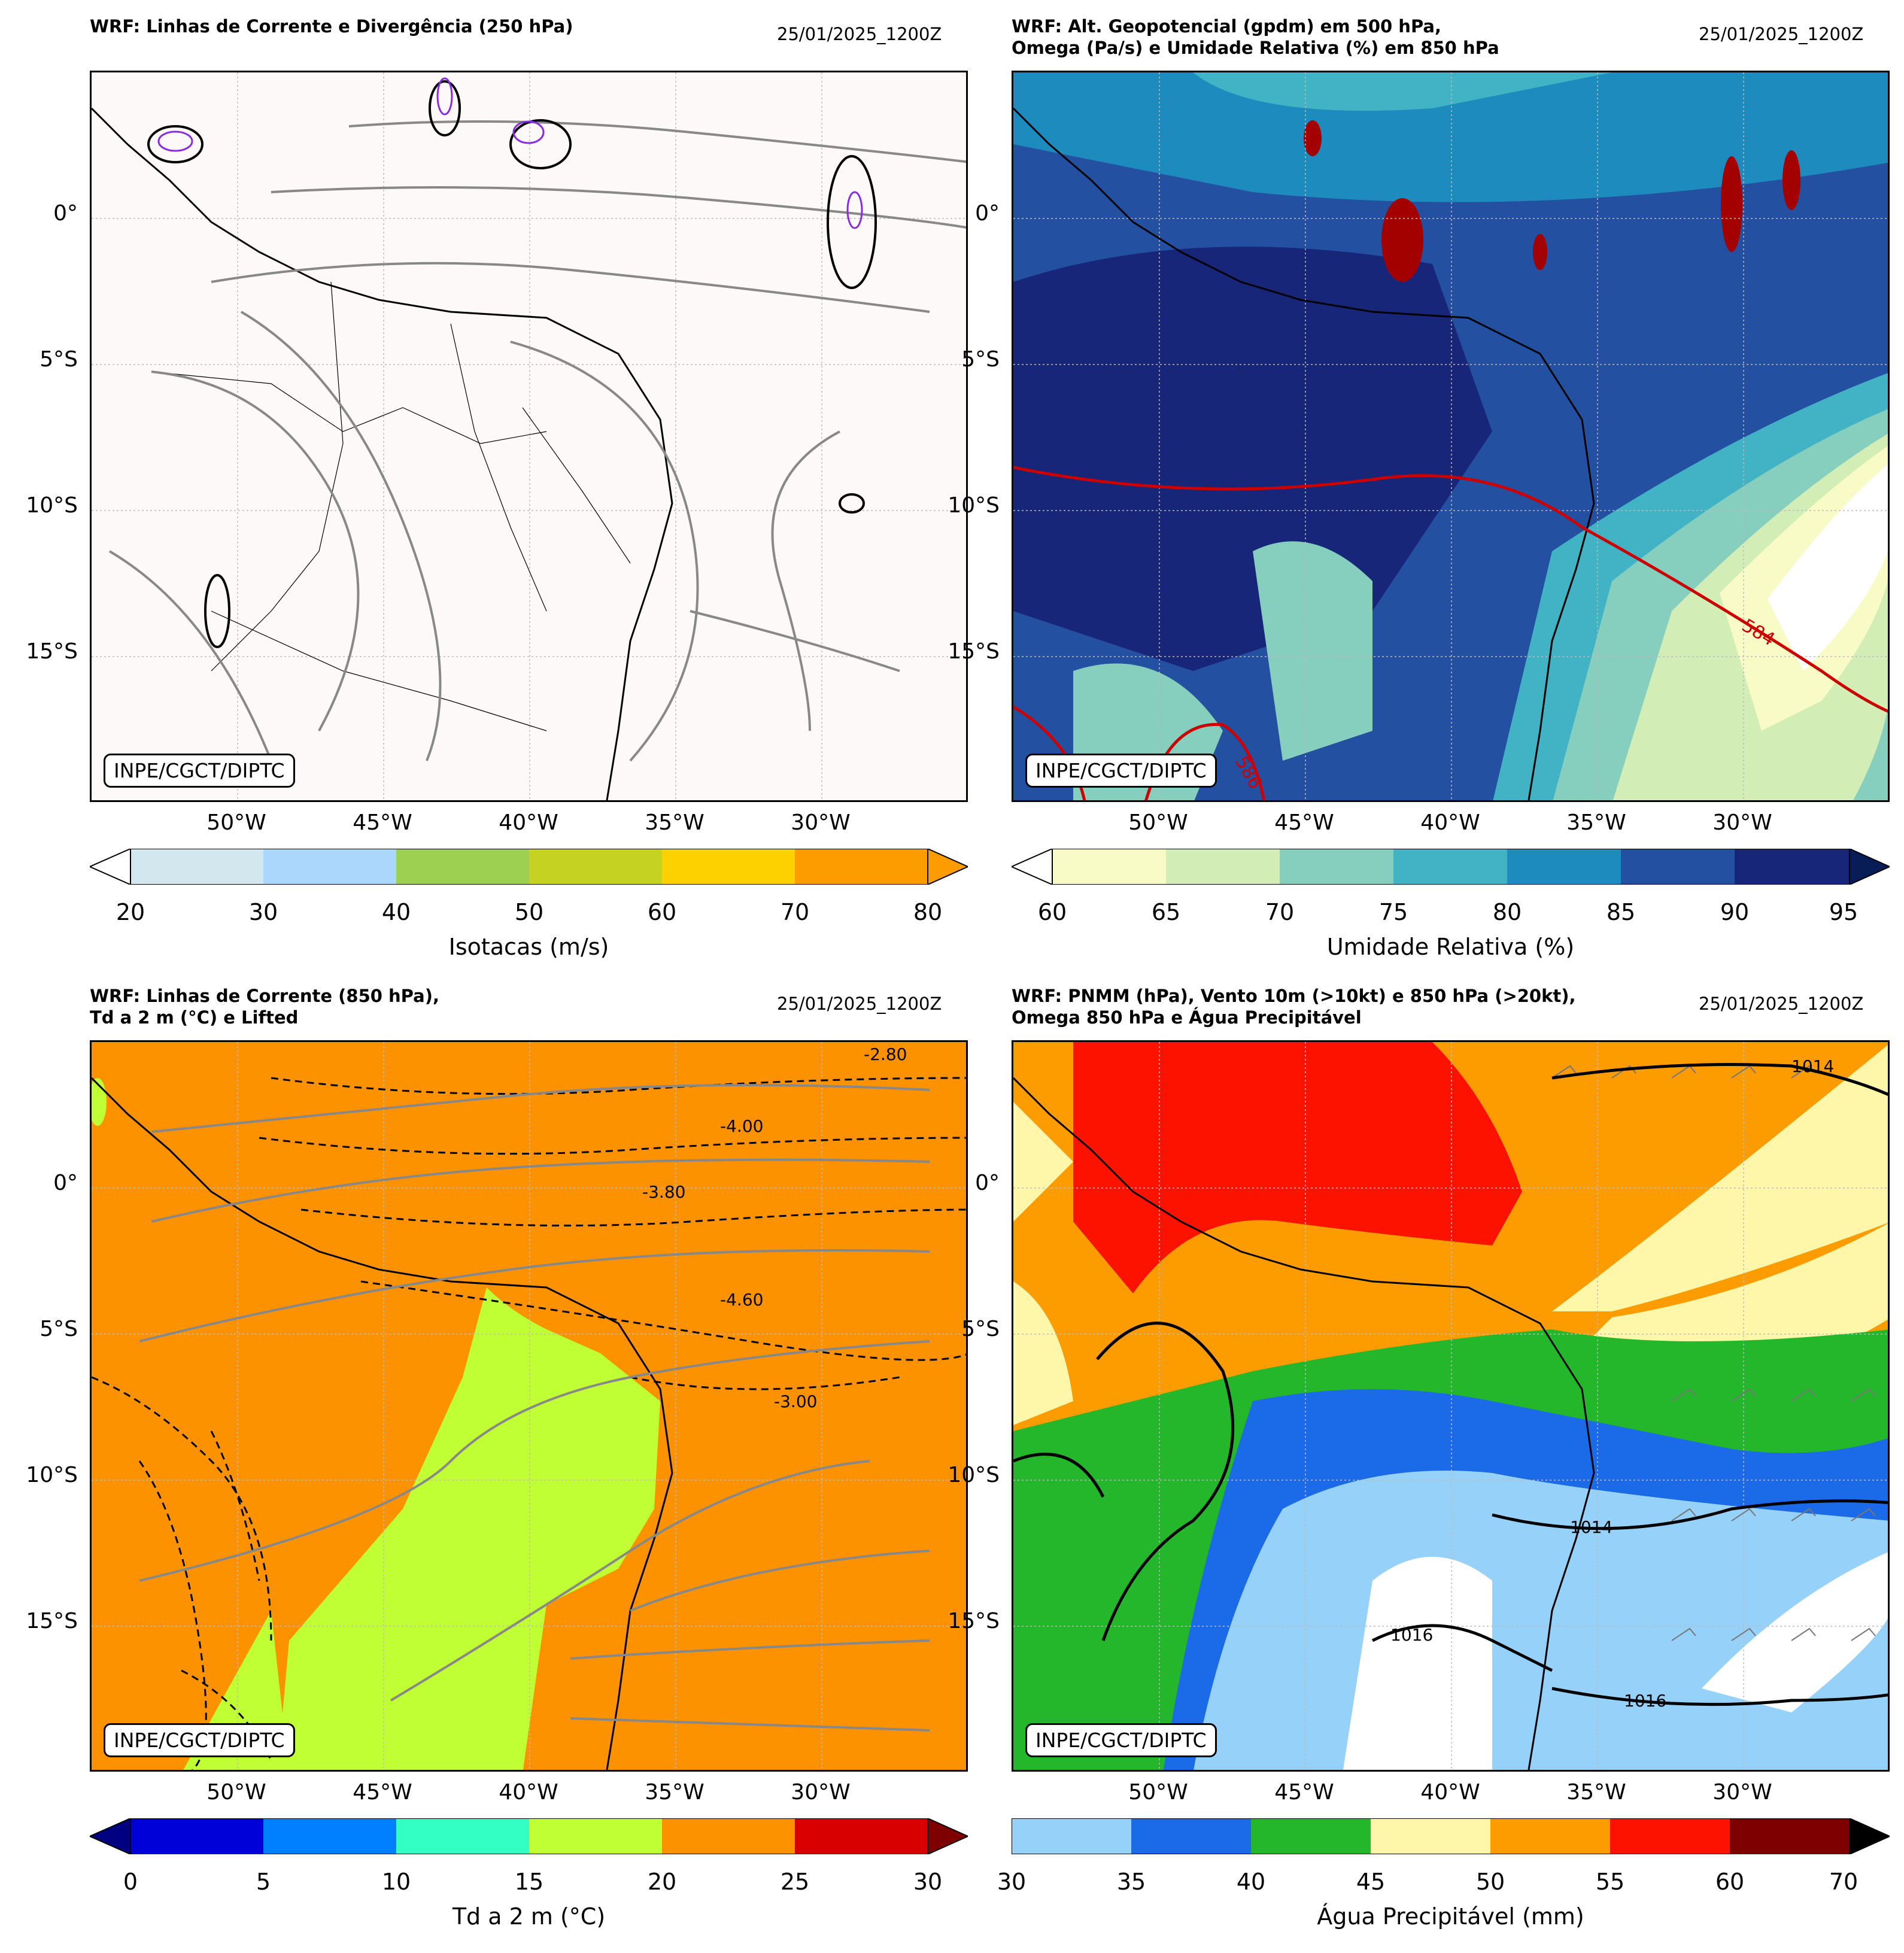 Image resolution: width=1904 pixels, height=1953 pixels. I want to click on streamlines, so click(537, 441).